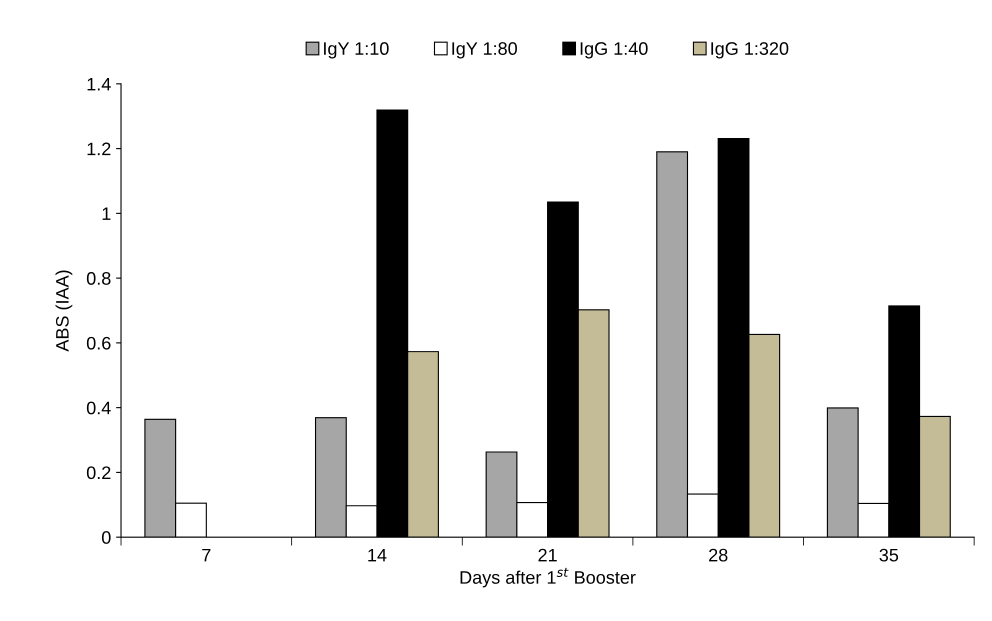  What do you see at coordinates (106, 537) in the screenshot?
I see `y-tick-label: 0` at bounding box center [106, 537].